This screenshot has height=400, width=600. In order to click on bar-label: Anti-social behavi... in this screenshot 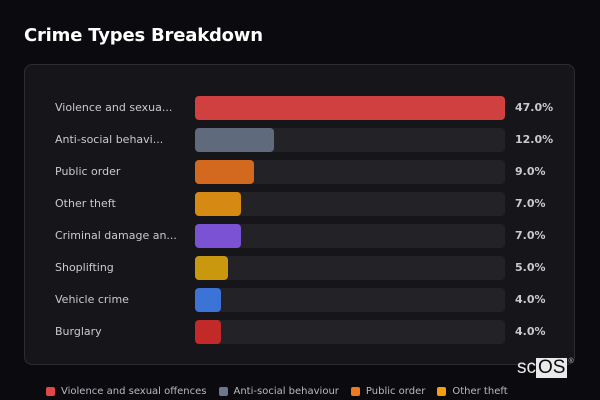, I will do `click(109, 139)`.